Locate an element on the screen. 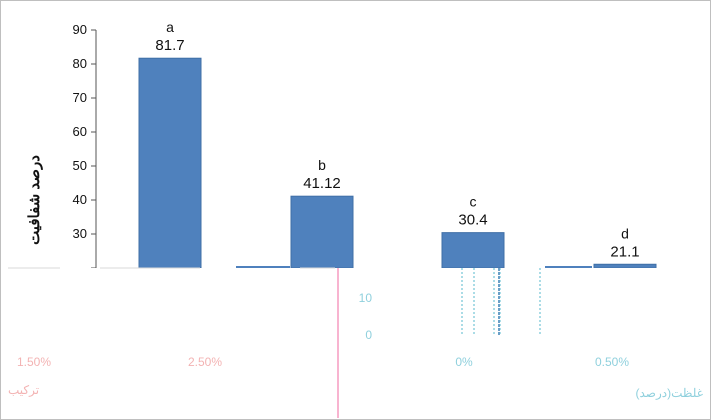 The image size is (711, 420). significance-letter: c is located at coordinates (473, 202).